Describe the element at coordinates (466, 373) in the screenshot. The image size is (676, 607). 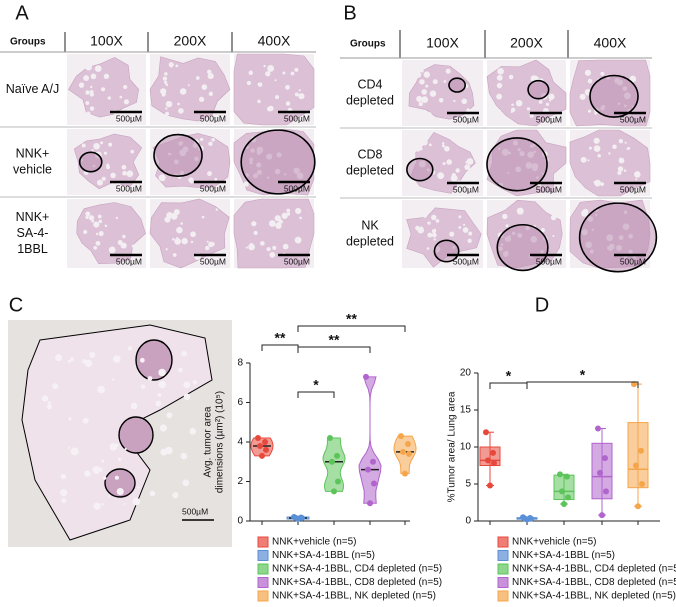
I see `y-tick-label: 20` at that location.